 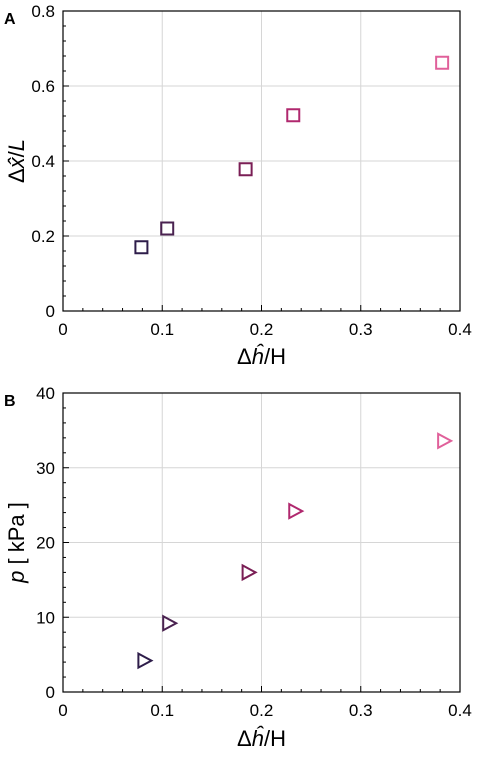 I want to click on y-axis-label: p [ kPa ], so click(x=16, y=543).